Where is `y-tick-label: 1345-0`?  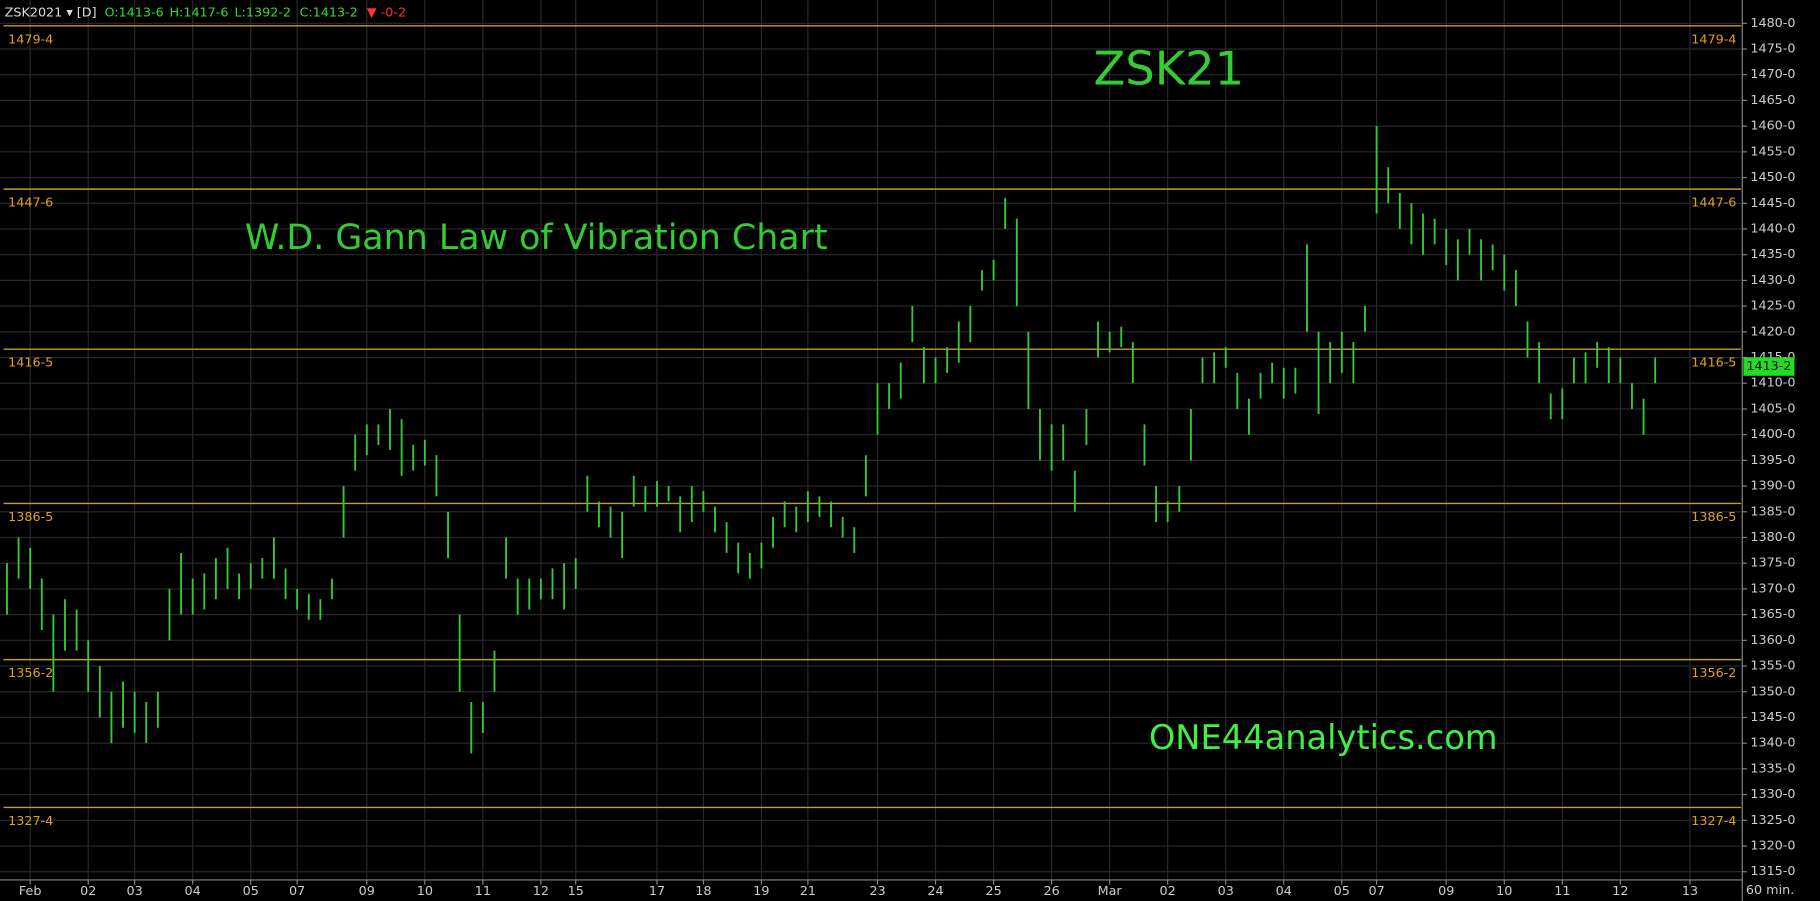
y-tick-label: 1345-0 is located at coordinates (1772, 717).